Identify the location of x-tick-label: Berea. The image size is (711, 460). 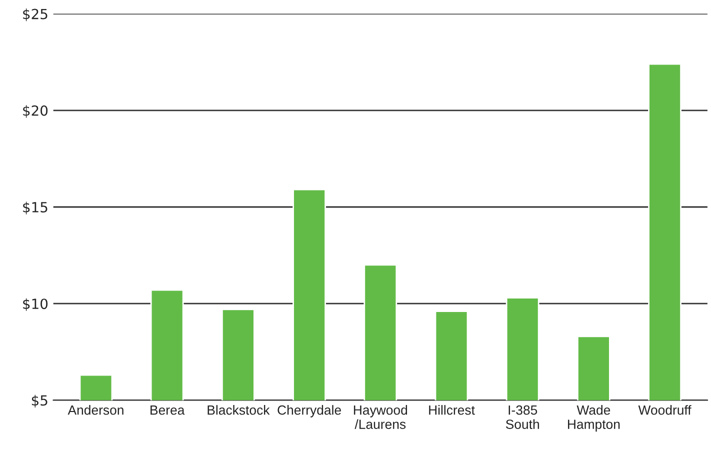
(167, 410).